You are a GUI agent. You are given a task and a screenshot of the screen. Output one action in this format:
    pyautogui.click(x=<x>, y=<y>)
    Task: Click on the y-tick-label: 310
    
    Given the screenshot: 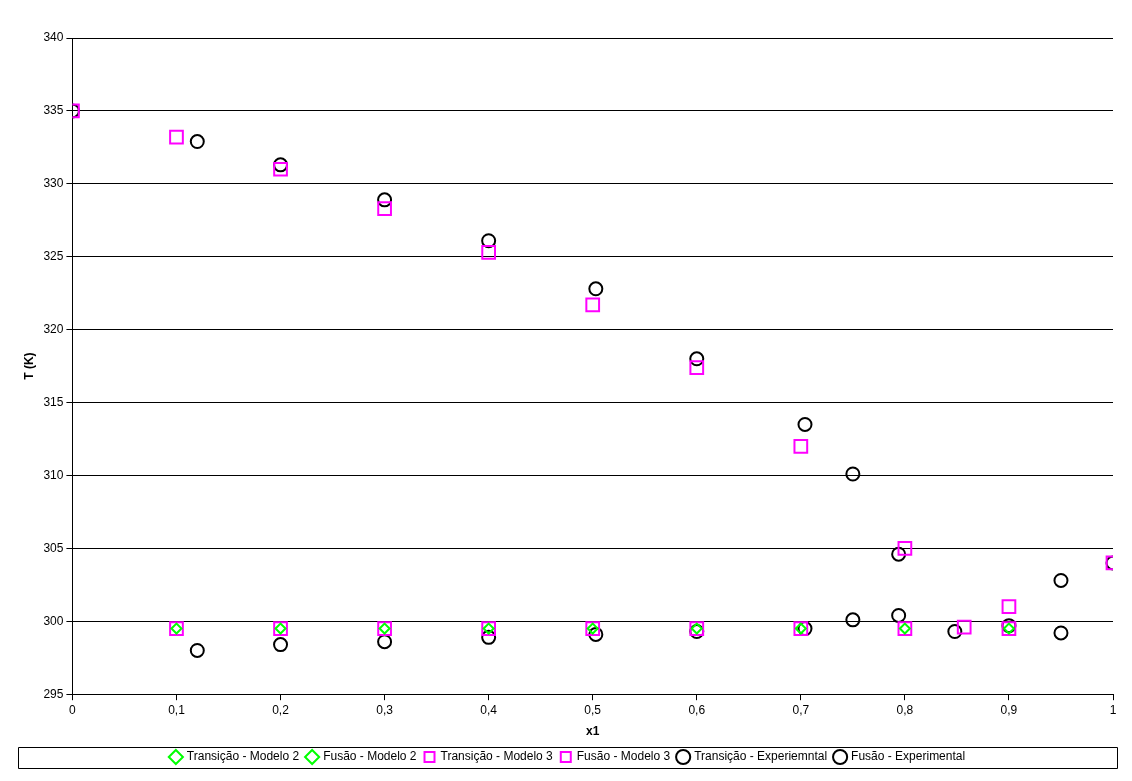 What is the action you would take?
    pyautogui.click(x=53, y=474)
    